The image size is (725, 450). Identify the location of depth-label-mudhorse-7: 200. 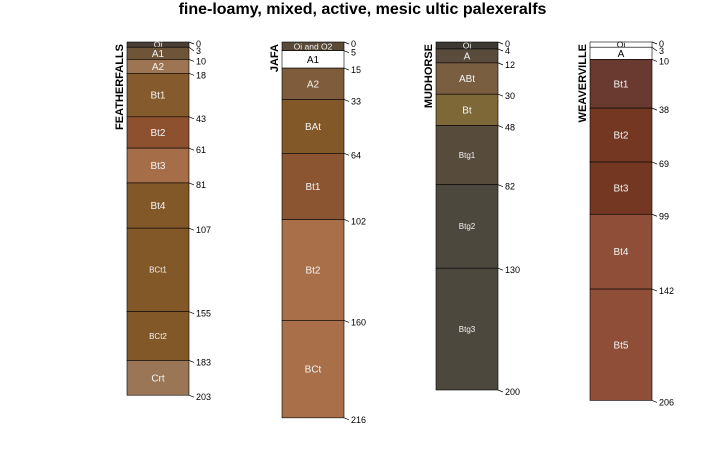
(512, 392).